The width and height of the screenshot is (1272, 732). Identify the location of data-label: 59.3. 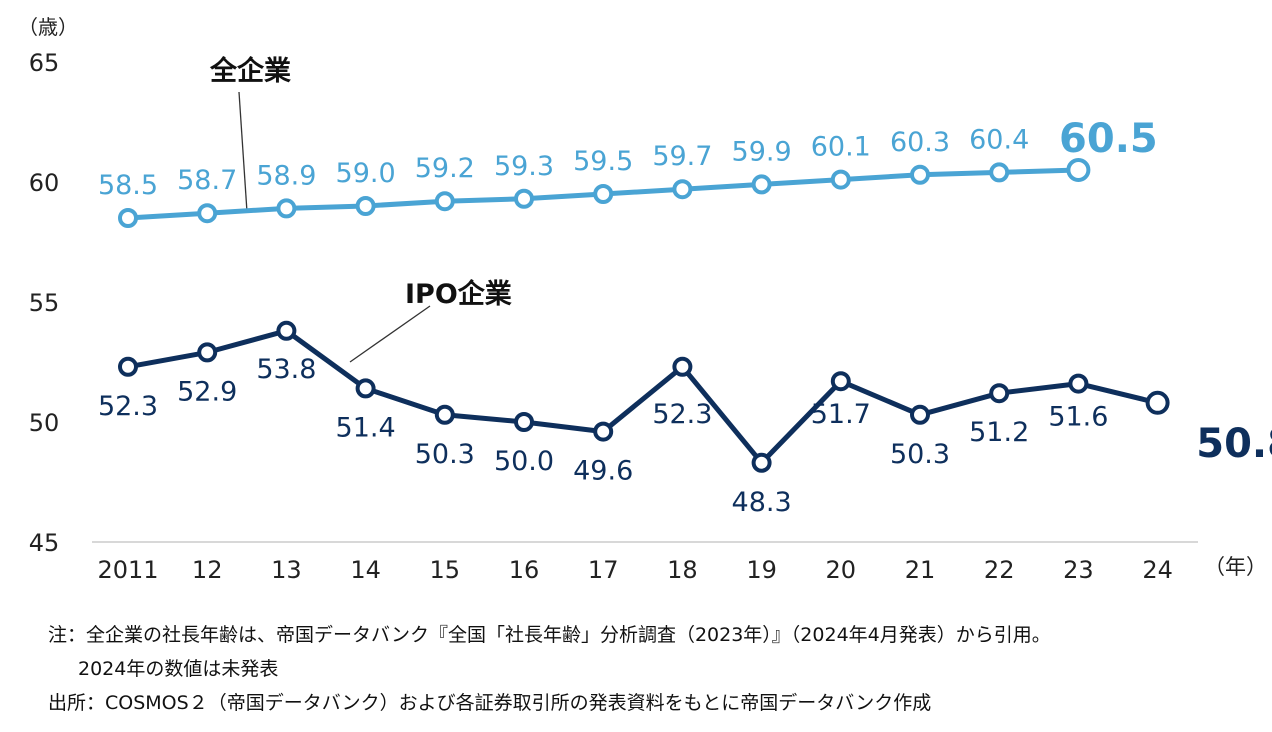
(524, 166).